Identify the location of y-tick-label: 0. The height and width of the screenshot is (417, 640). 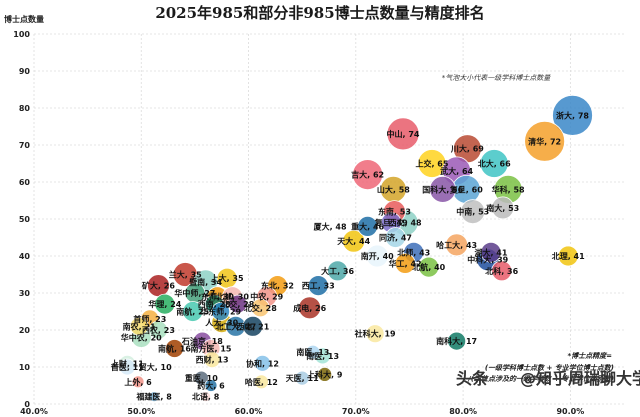
(27, 404).